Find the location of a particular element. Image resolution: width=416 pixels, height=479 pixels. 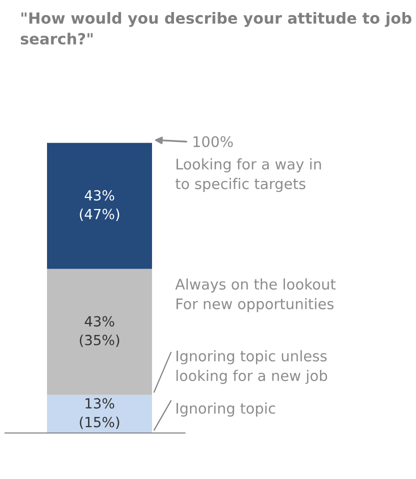

text: Ignoring topic is located at coordinates (226, 409).